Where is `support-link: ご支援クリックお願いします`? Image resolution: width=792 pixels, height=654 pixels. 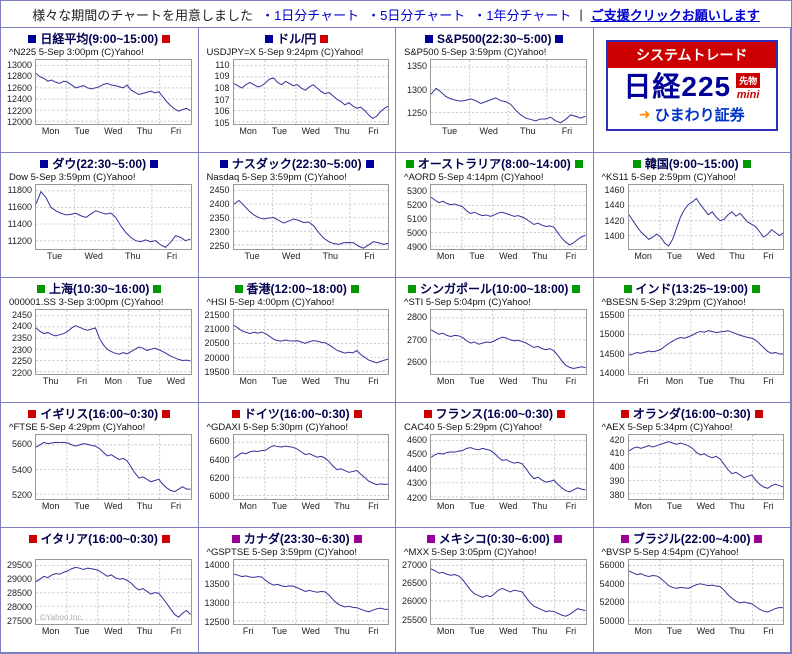
support-link: ご支援クリックお願いします is located at coordinates (675, 15).